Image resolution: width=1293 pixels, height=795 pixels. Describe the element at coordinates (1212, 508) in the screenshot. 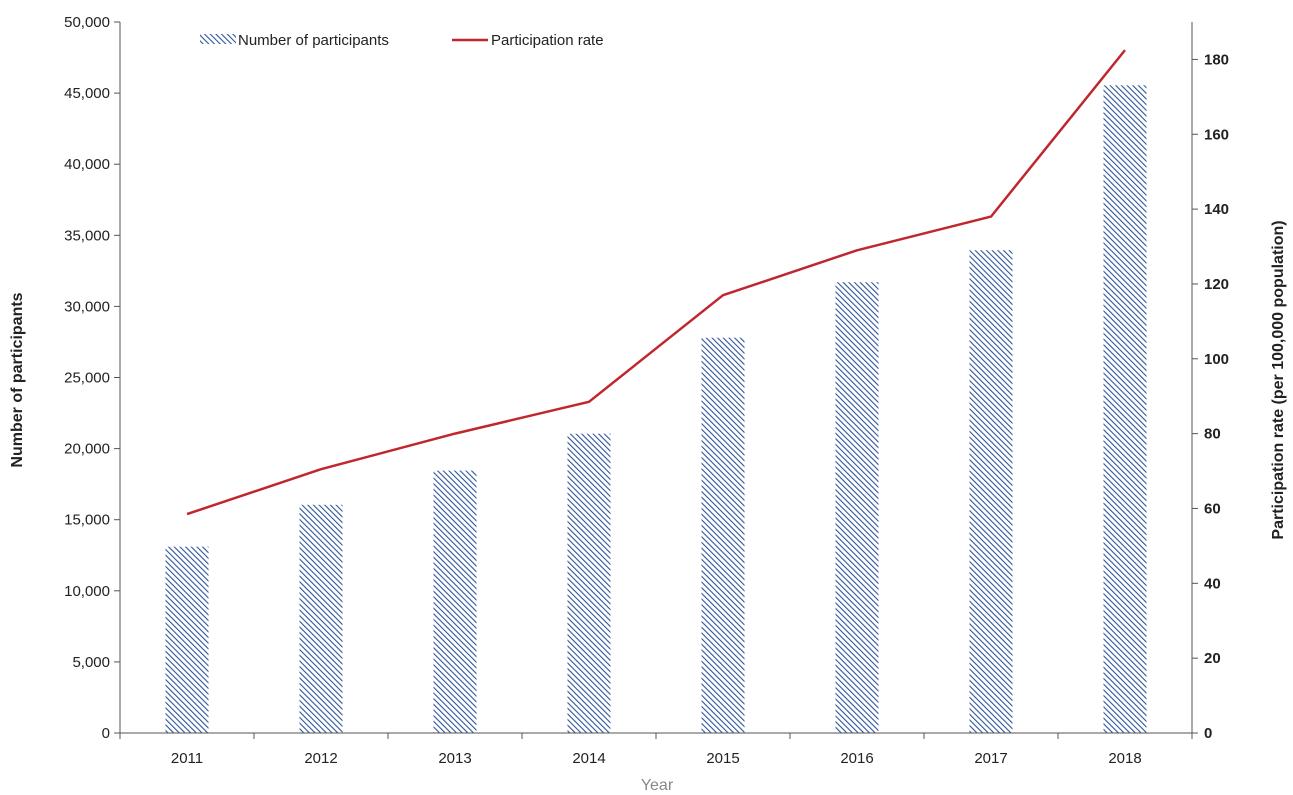

I see `right-tick-label: 60` at that location.